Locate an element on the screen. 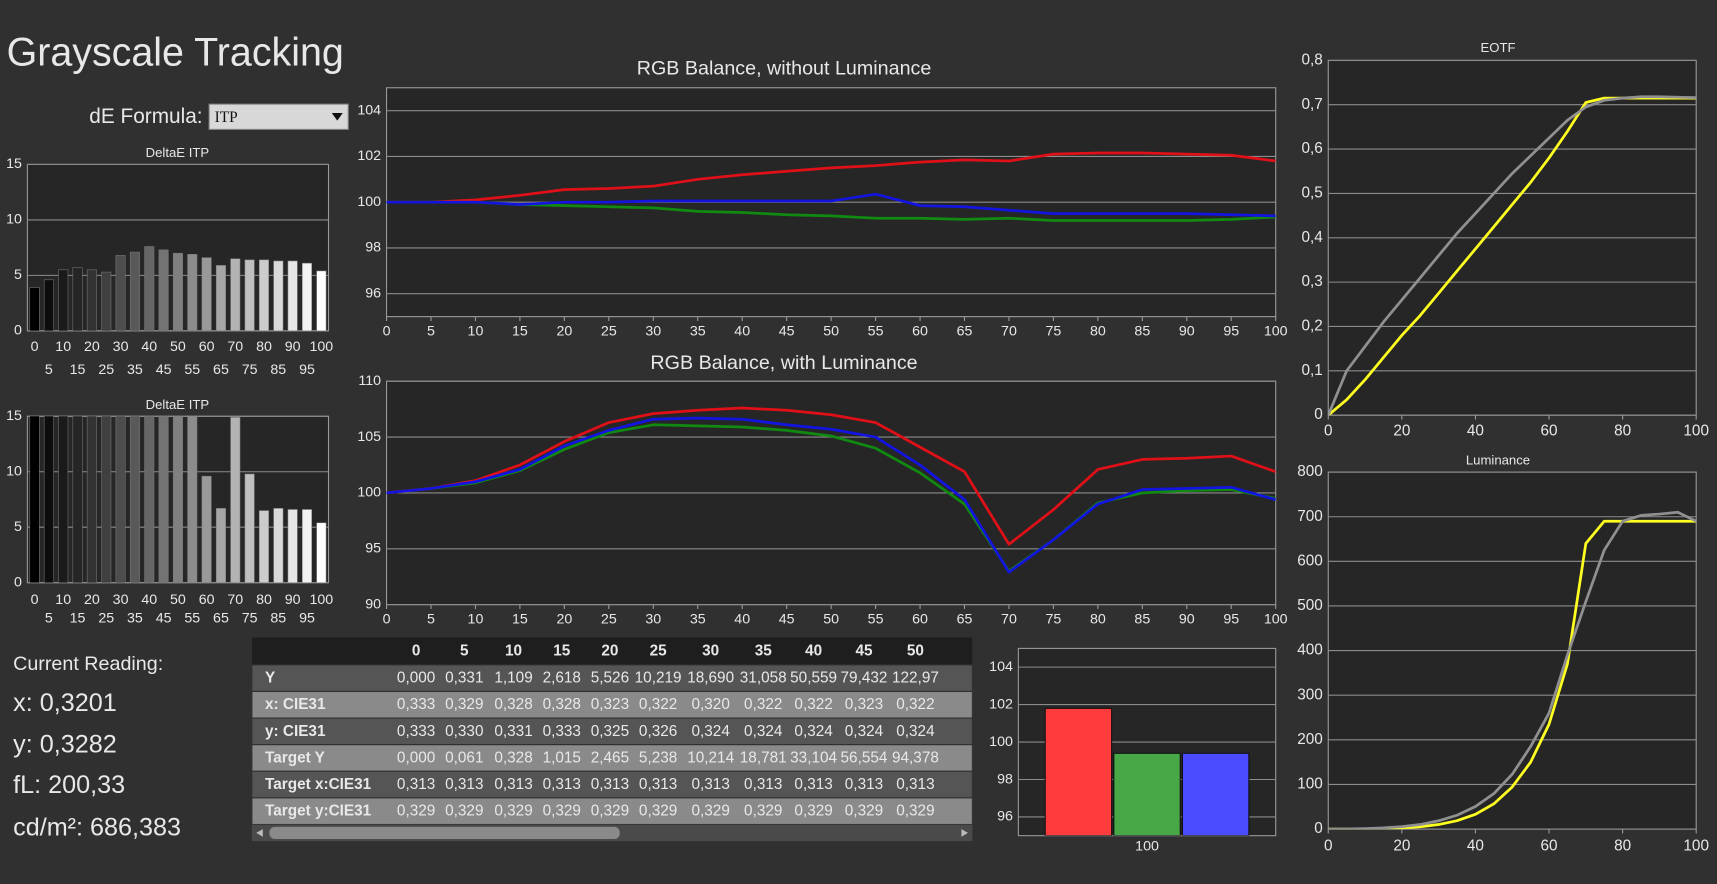 The image size is (1717, 884). column-header: 5 is located at coordinates (464, 651).